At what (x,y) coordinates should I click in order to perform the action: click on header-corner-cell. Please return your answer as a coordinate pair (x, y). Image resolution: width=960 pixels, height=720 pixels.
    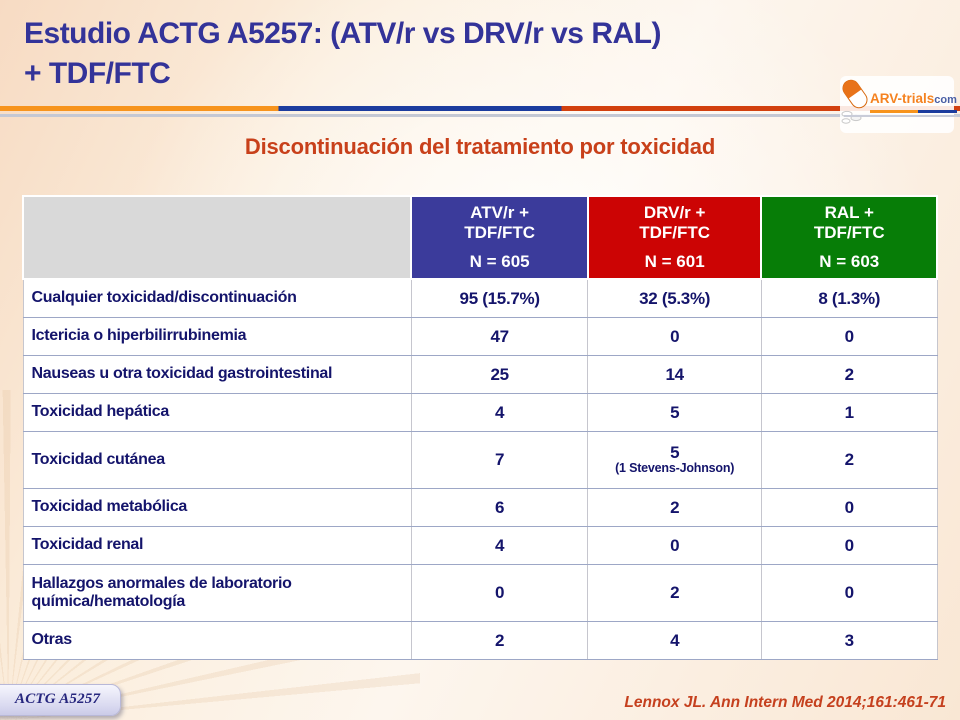
    Looking at the image, I should click on (217, 237).